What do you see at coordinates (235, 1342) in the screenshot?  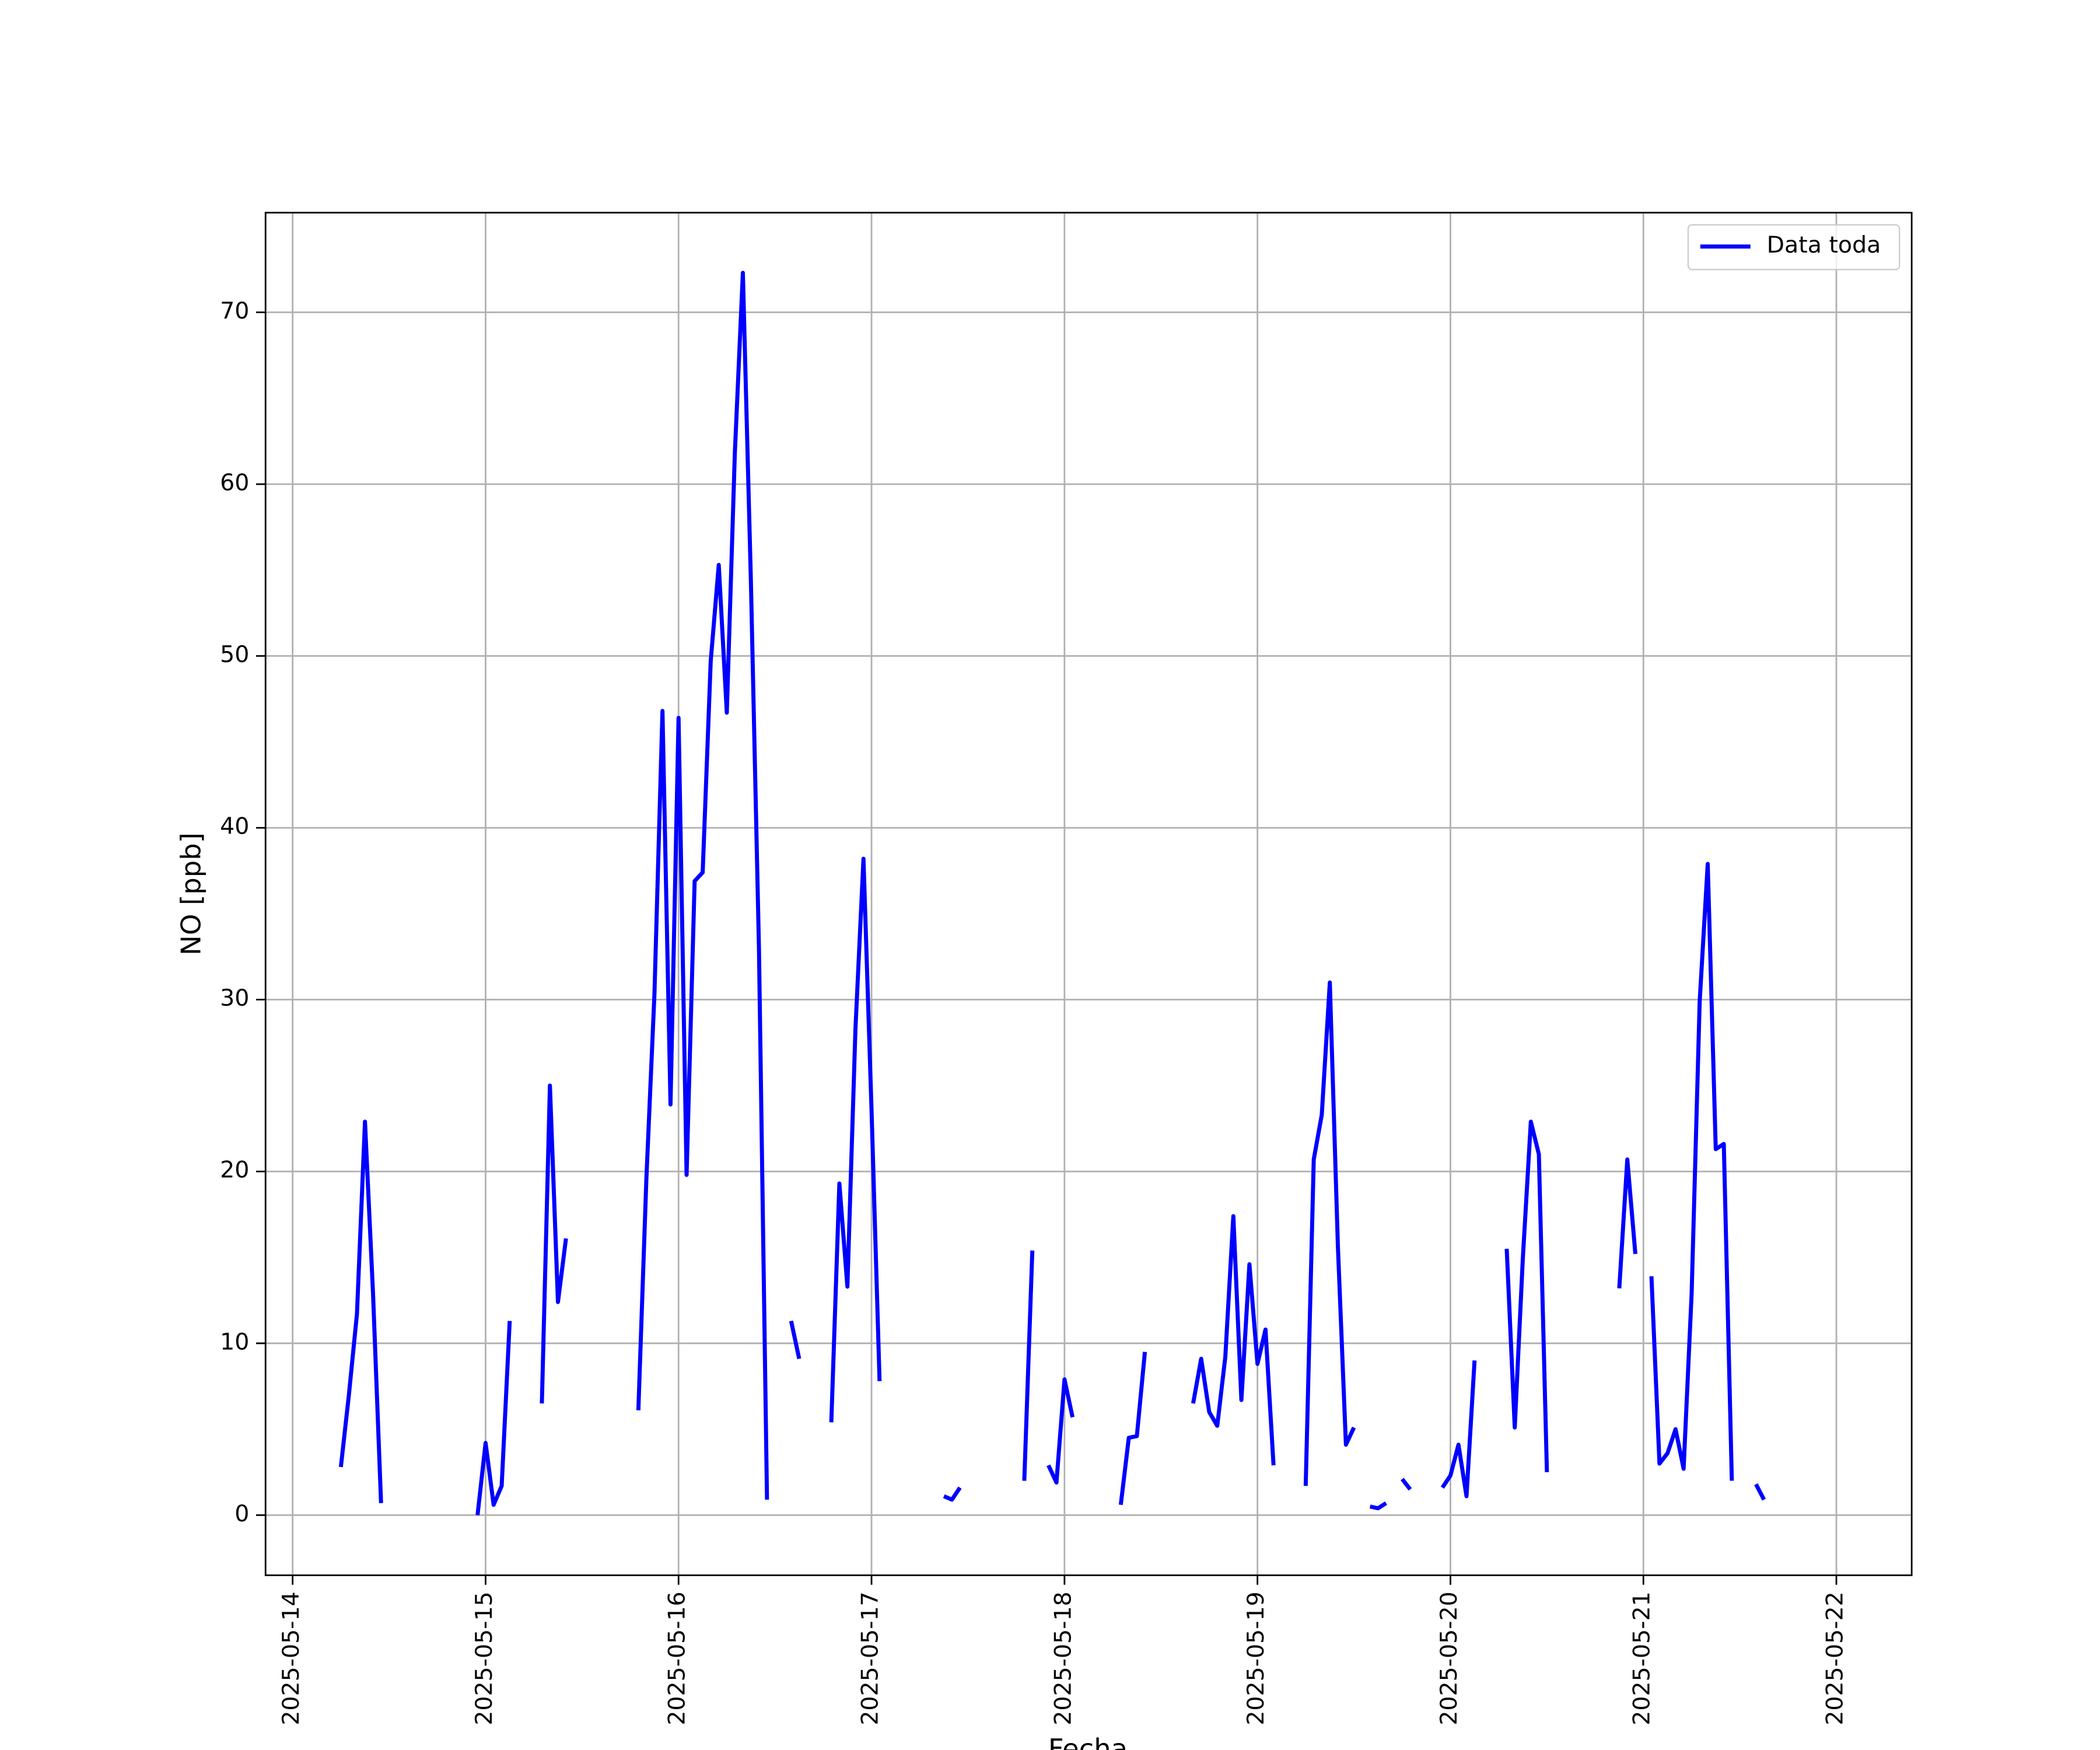 I see `y-tick-label: 10` at bounding box center [235, 1342].